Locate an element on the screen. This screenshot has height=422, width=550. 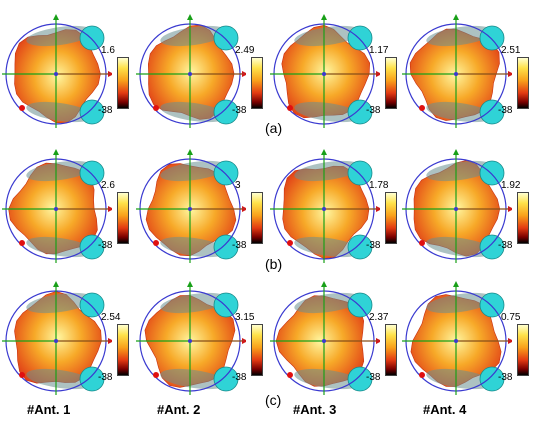
row-label: (b) is located at coordinates (274, 264).